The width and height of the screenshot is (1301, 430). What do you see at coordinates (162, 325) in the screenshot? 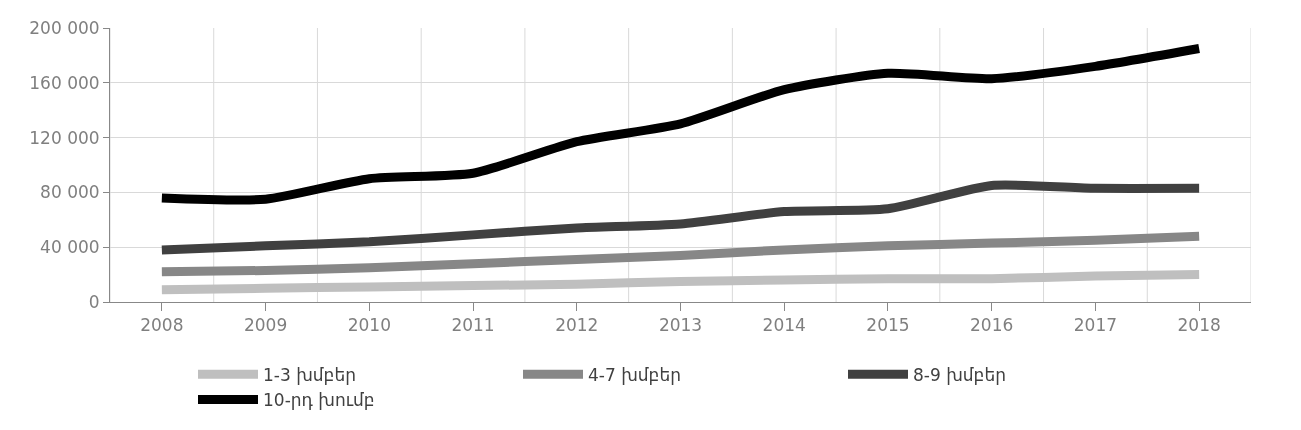
I see `x-tick-label: 2008` at bounding box center [162, 325].